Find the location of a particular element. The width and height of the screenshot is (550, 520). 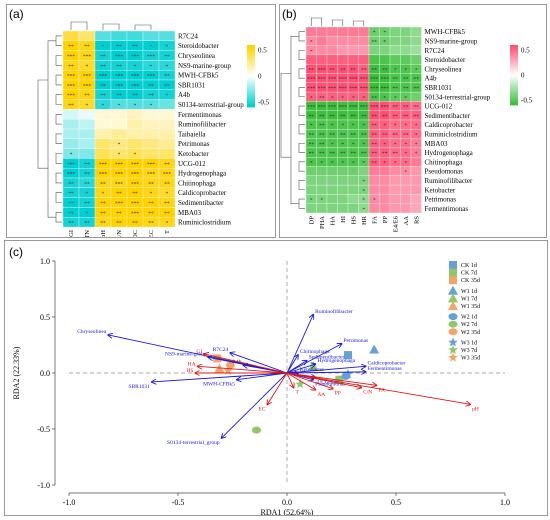

species-vector-label: NS9-marine-group is located at coordinates (186, 354).